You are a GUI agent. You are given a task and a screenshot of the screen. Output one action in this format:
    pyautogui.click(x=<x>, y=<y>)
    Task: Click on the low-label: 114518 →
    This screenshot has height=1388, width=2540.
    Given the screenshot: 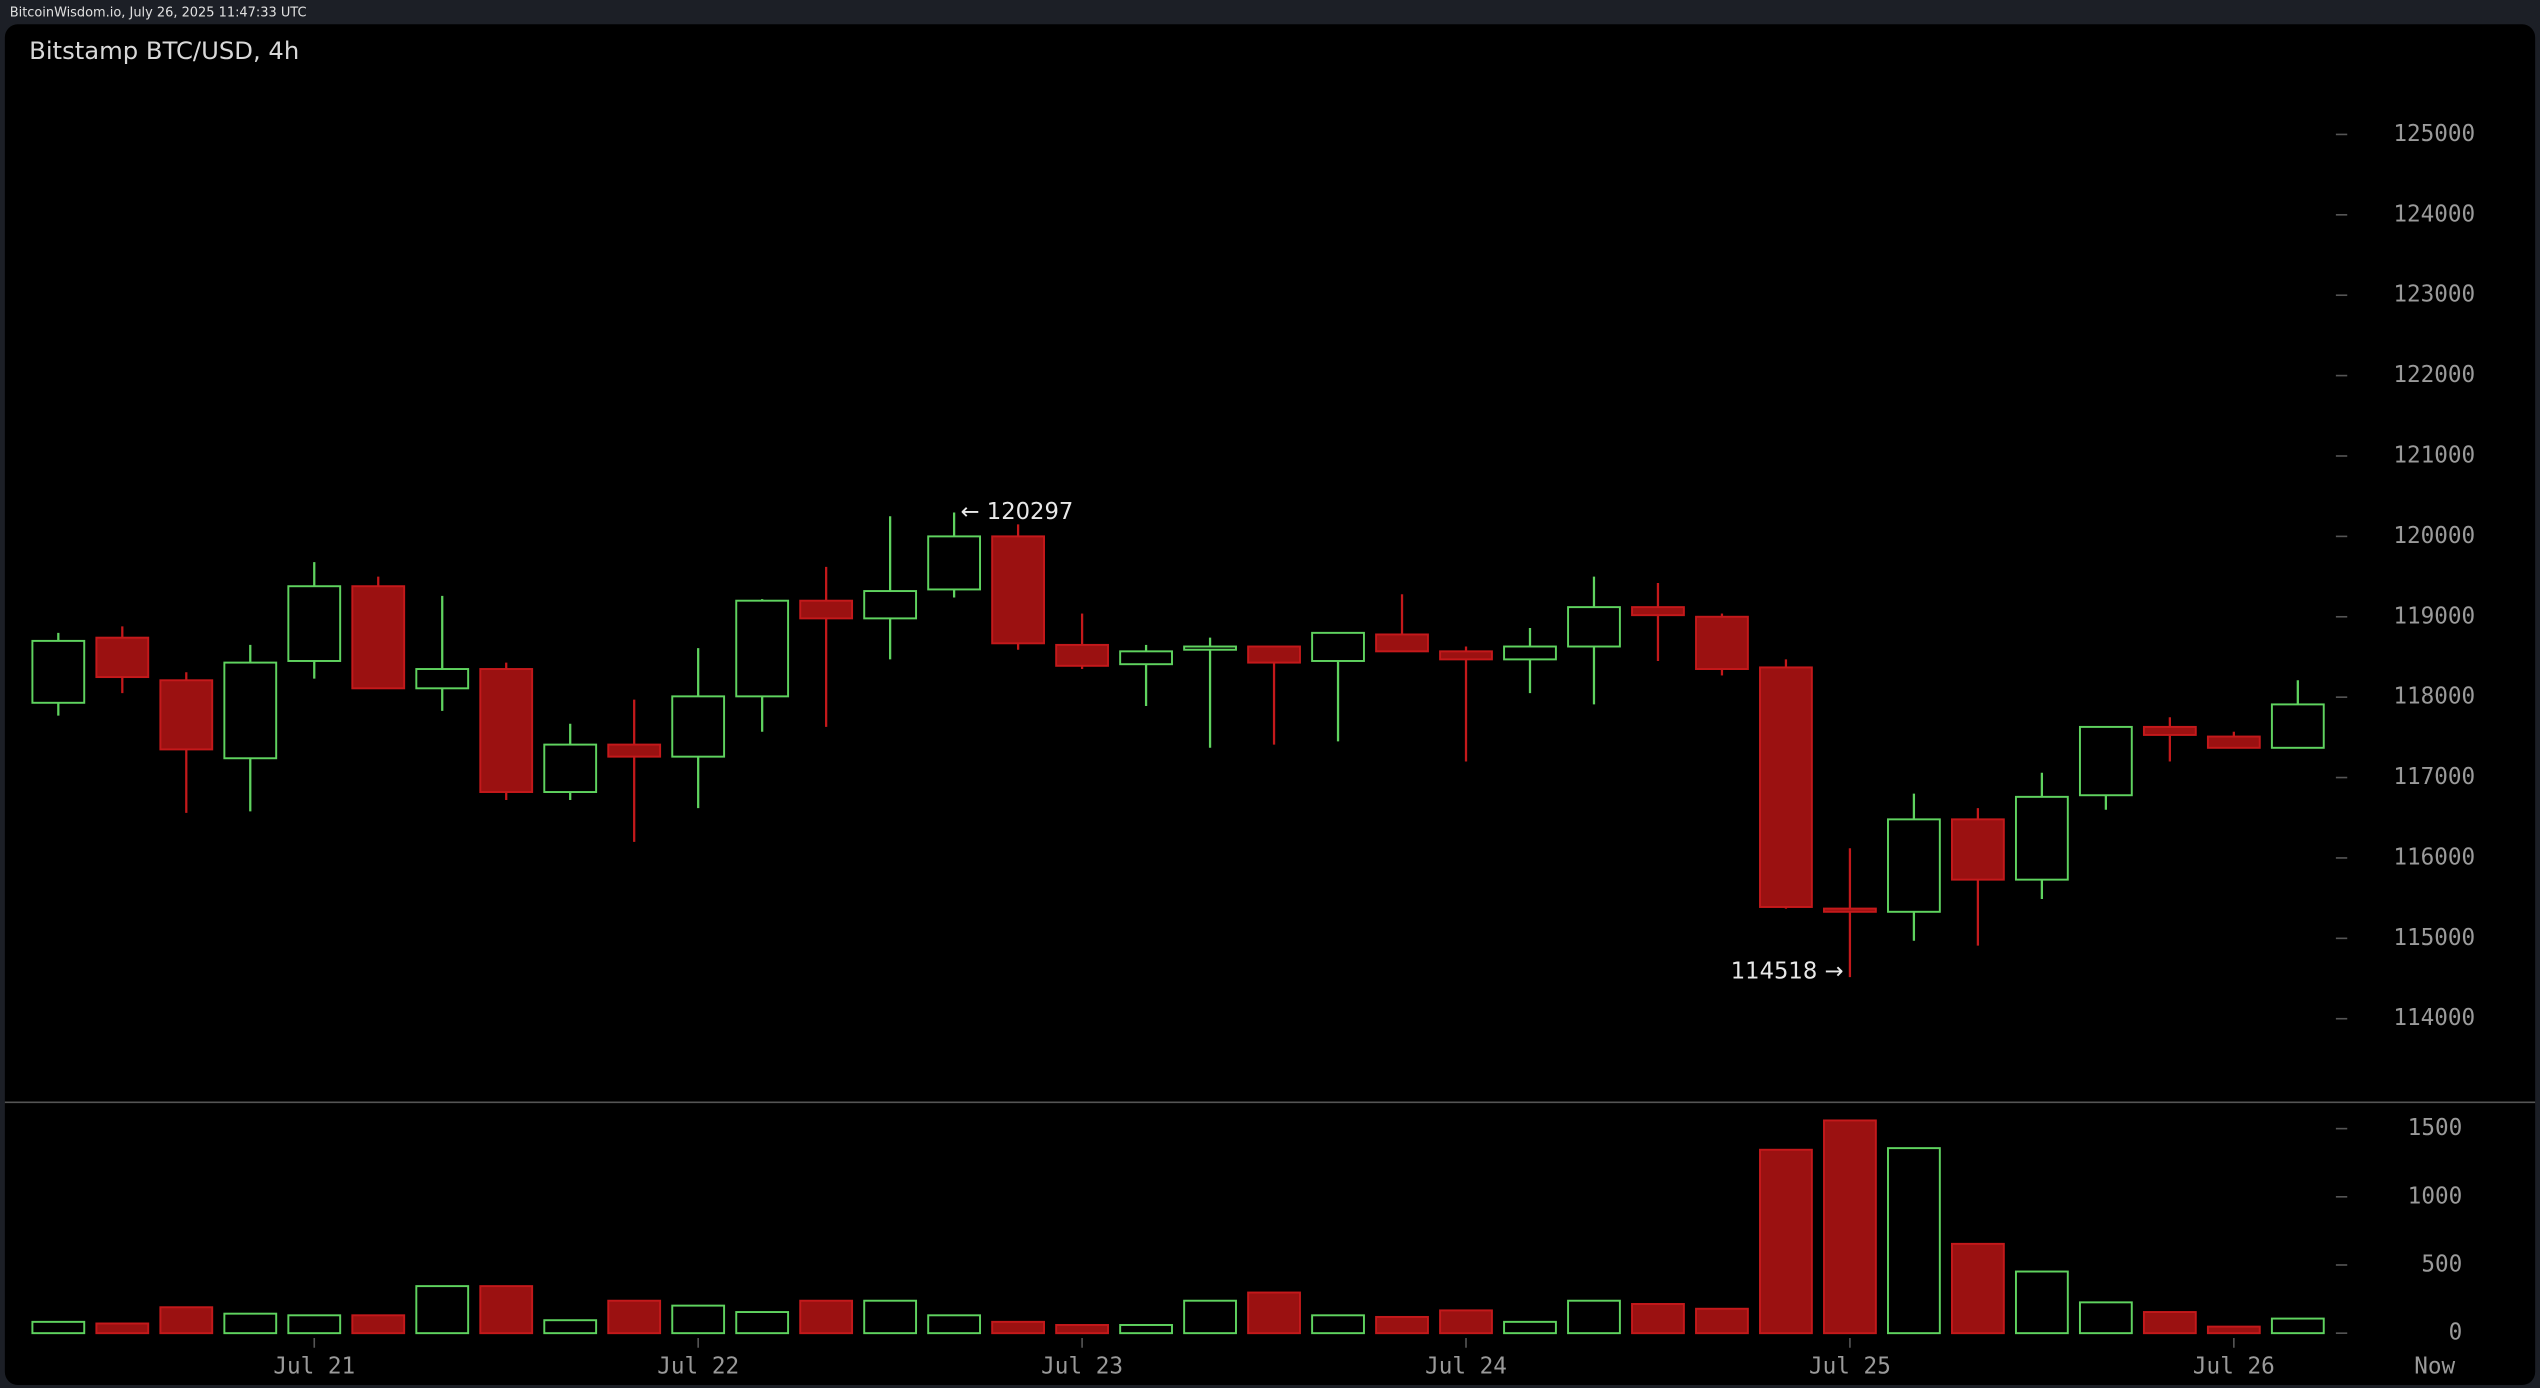 What is the action you would take?
    pyautogui.click(x=1787, y=972)
    